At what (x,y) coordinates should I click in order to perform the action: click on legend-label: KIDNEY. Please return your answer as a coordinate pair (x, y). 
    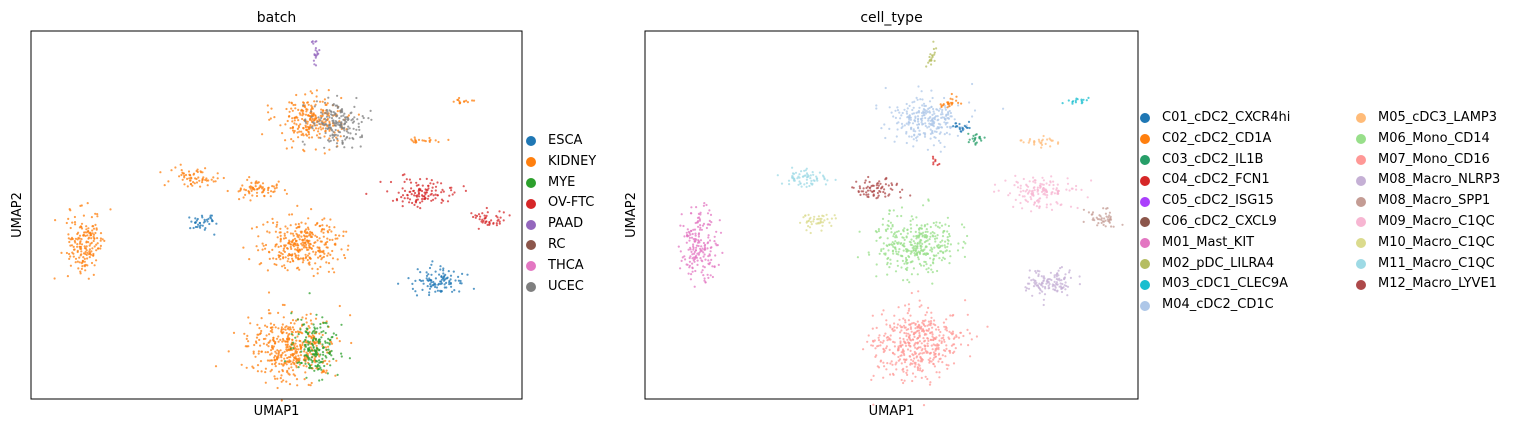
    Looking at the image, I should click on (572, 161).